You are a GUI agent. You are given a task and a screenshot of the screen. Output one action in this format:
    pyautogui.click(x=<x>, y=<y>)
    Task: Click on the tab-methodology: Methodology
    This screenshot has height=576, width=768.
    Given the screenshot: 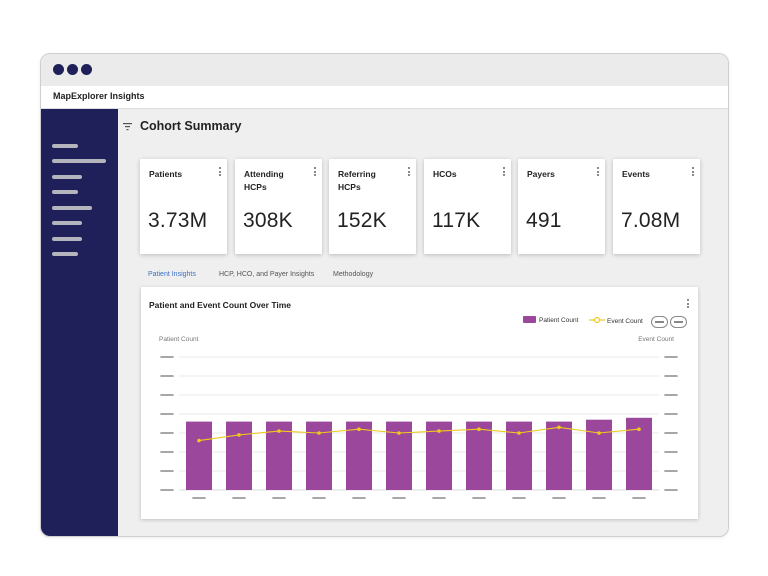 What is the action you would take?
    pyautogui.click(x=353, y=274)
    